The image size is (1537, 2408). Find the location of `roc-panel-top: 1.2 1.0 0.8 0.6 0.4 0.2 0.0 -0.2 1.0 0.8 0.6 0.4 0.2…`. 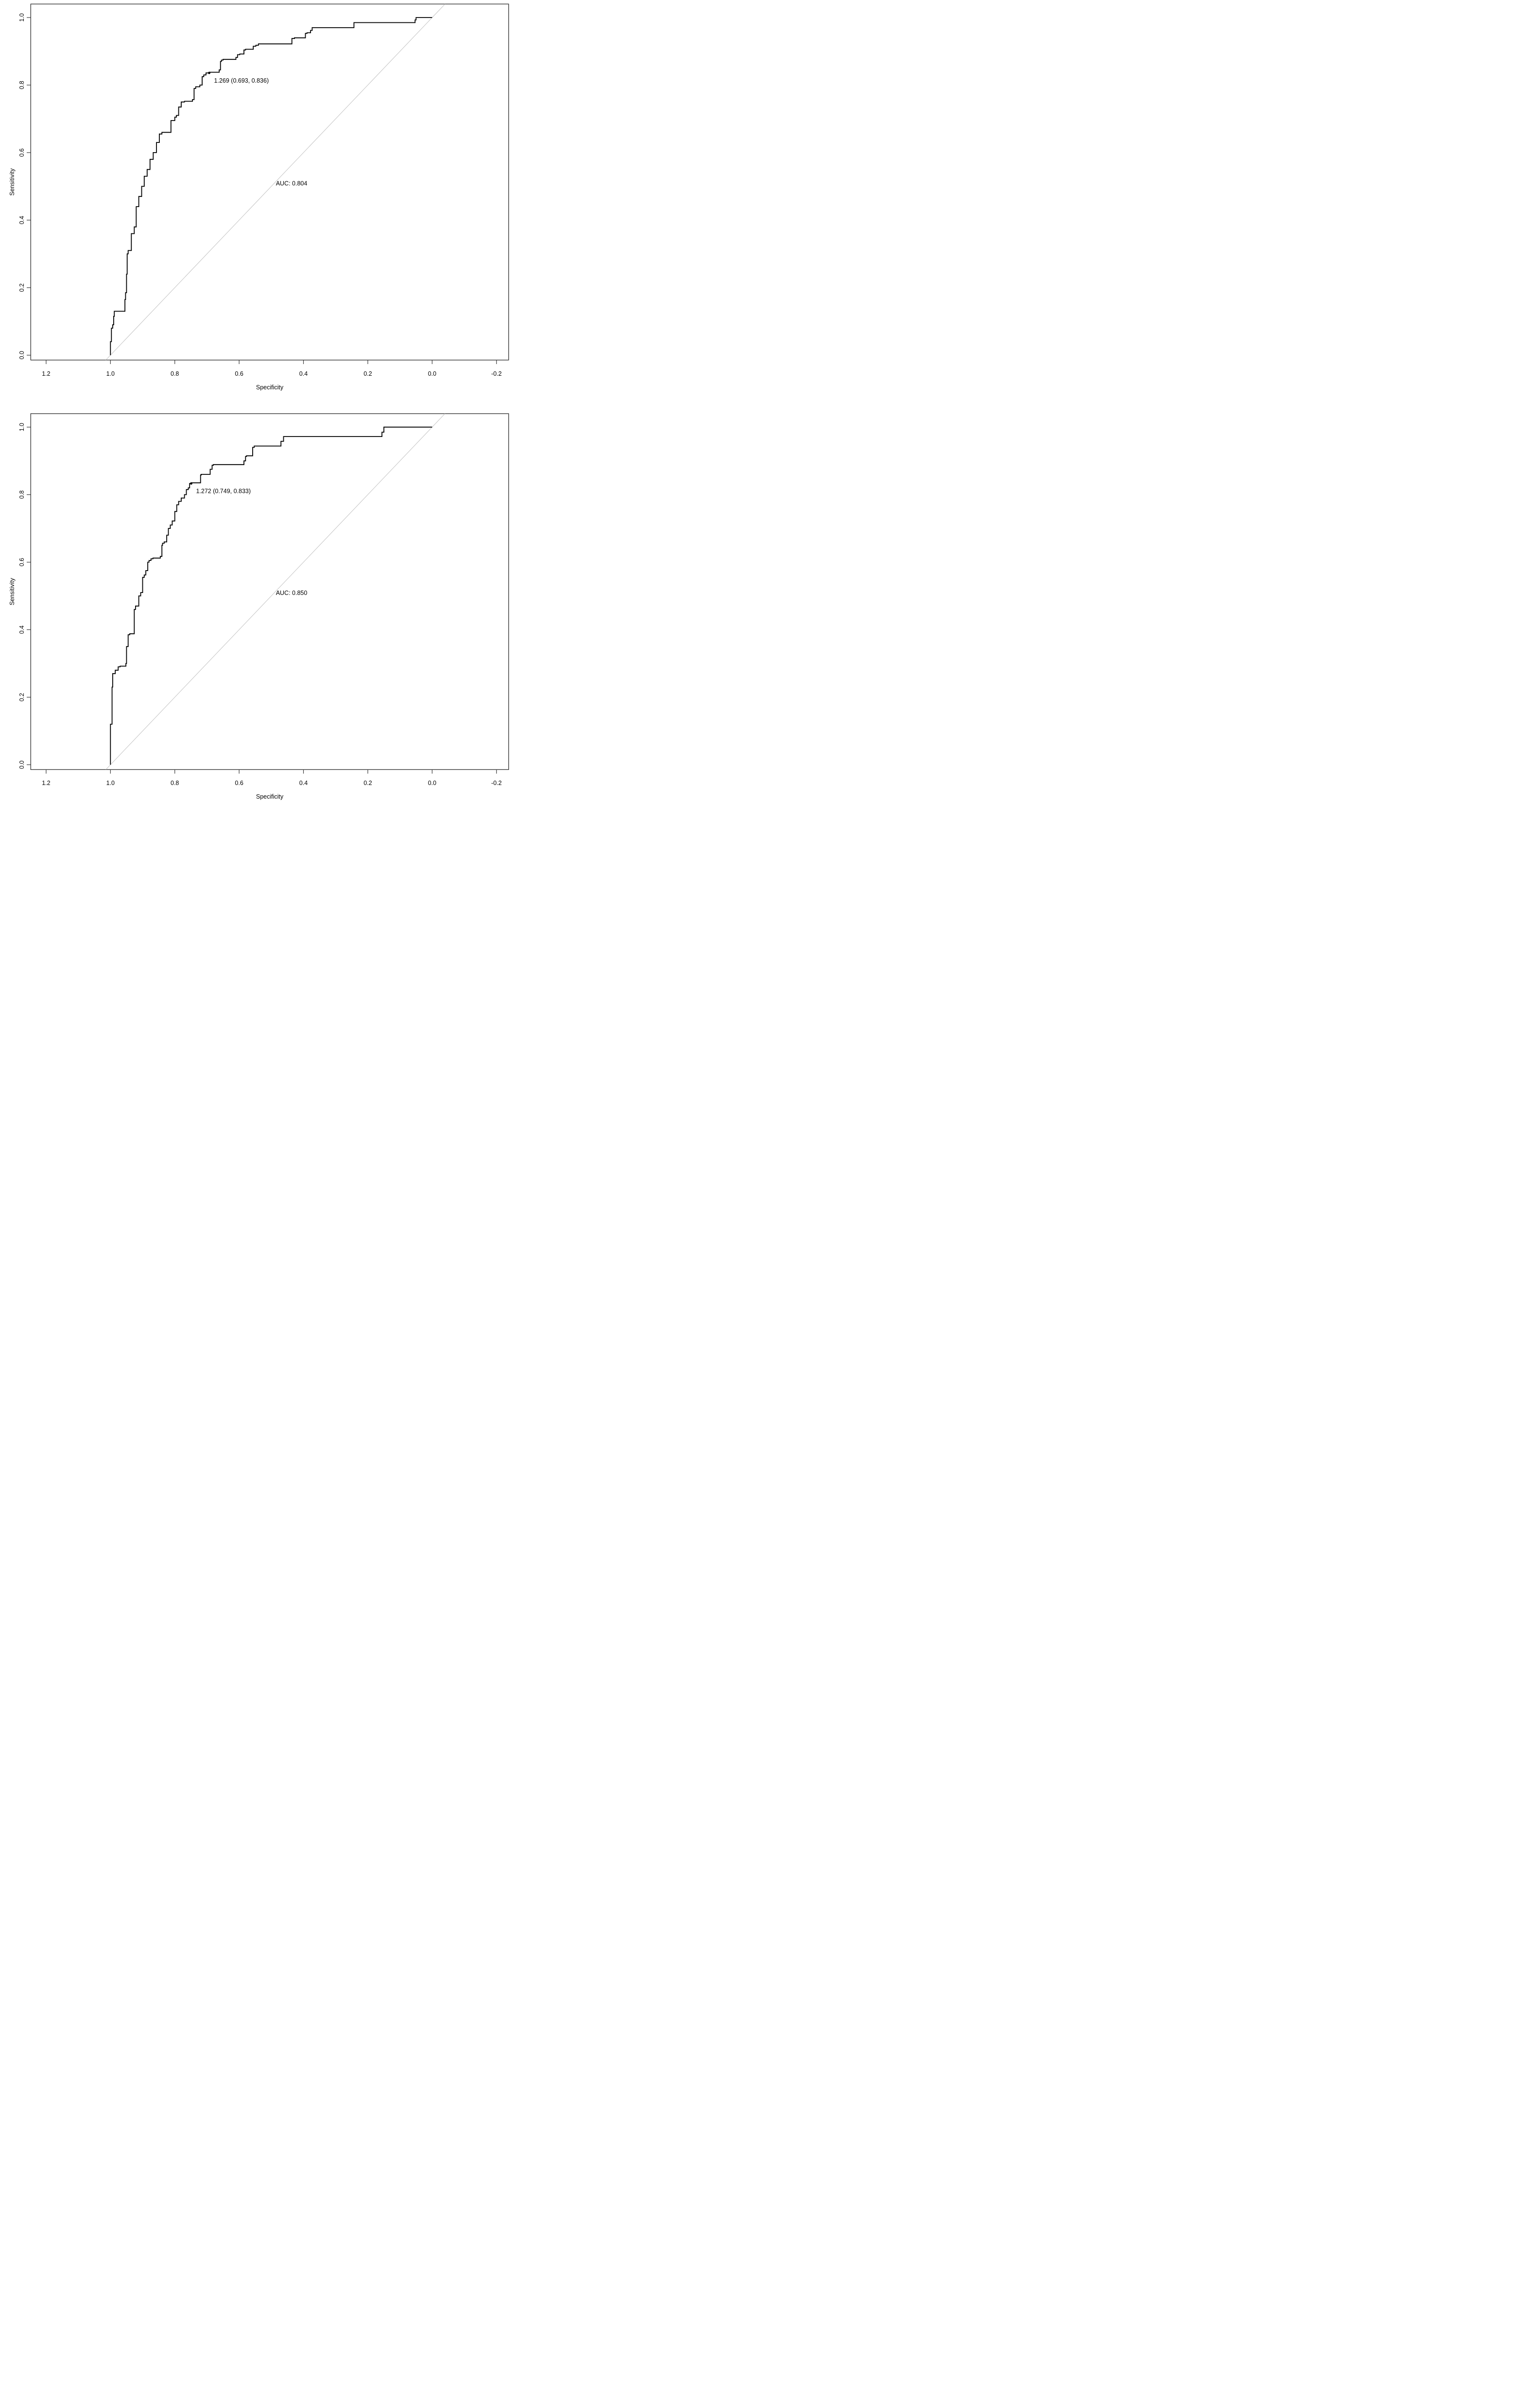

roc-panel-top: 1.2 1.0 0.8 0.6 0.4 0.2 0.0 -0.2 1.0 0.8 0.6 0.4 0.2… is located at coordinates (256, 200).